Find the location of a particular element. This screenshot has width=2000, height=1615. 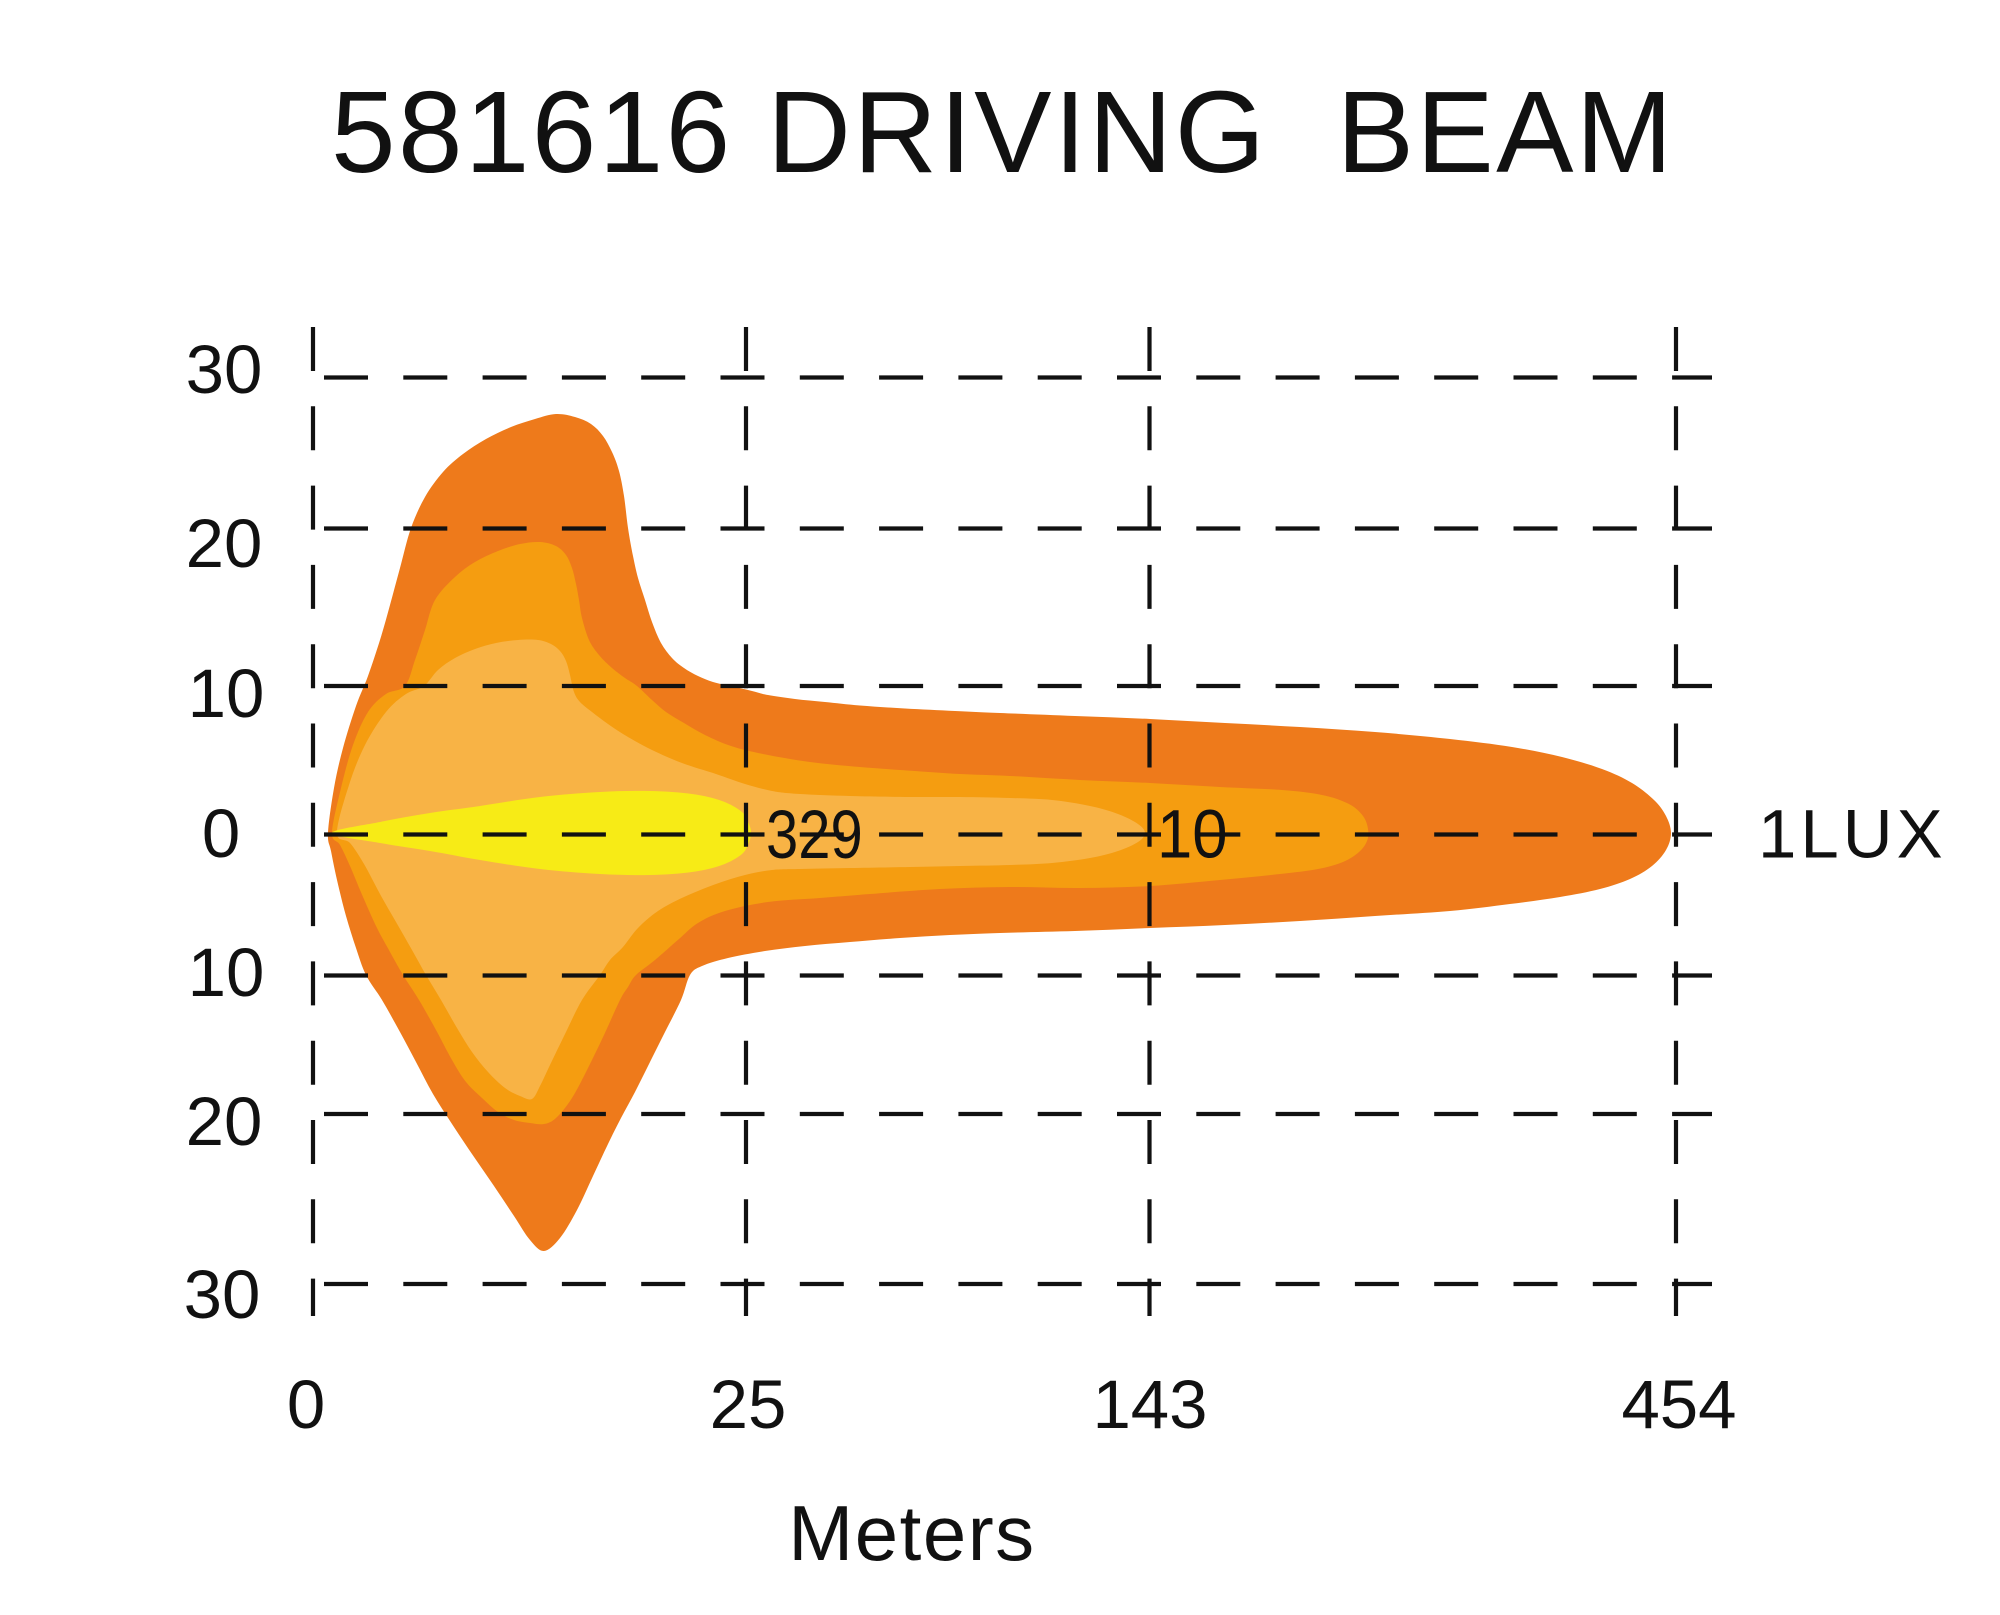

svg-text: 1LUX is located at coordinates (1852, 834).